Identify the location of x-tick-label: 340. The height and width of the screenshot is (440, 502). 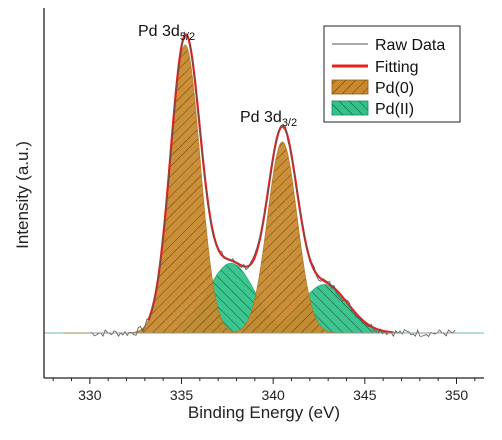
(273, 395).